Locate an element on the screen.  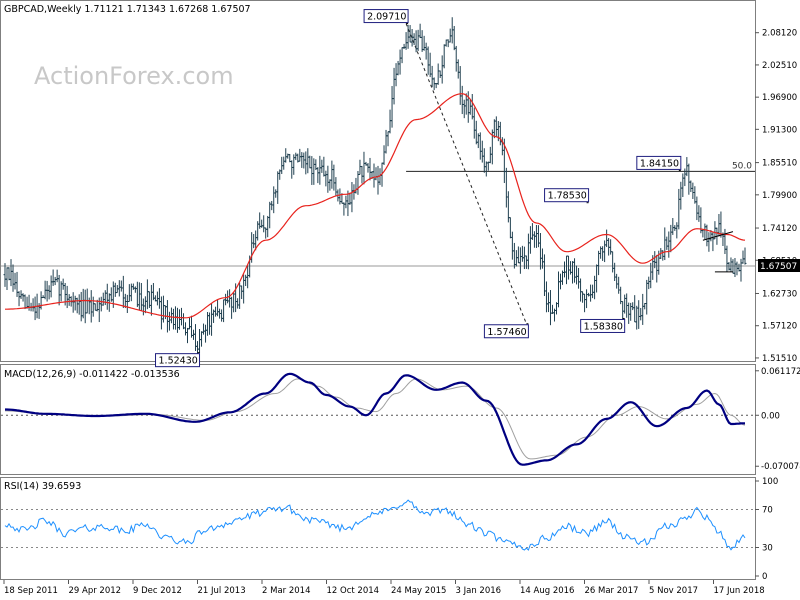
x-tick-label: 29 Apr 2012 is located at coordinates (95, 591).